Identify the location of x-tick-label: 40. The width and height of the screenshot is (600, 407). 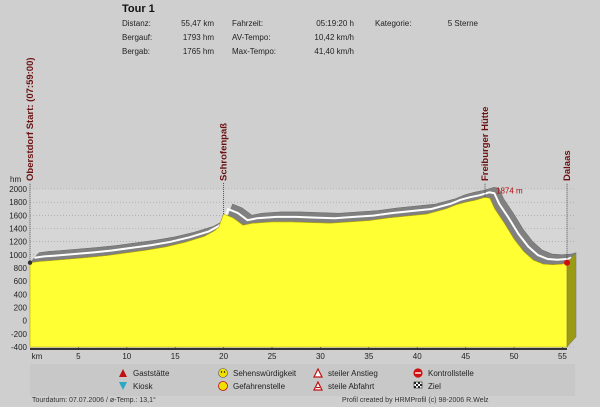
(417, 356).